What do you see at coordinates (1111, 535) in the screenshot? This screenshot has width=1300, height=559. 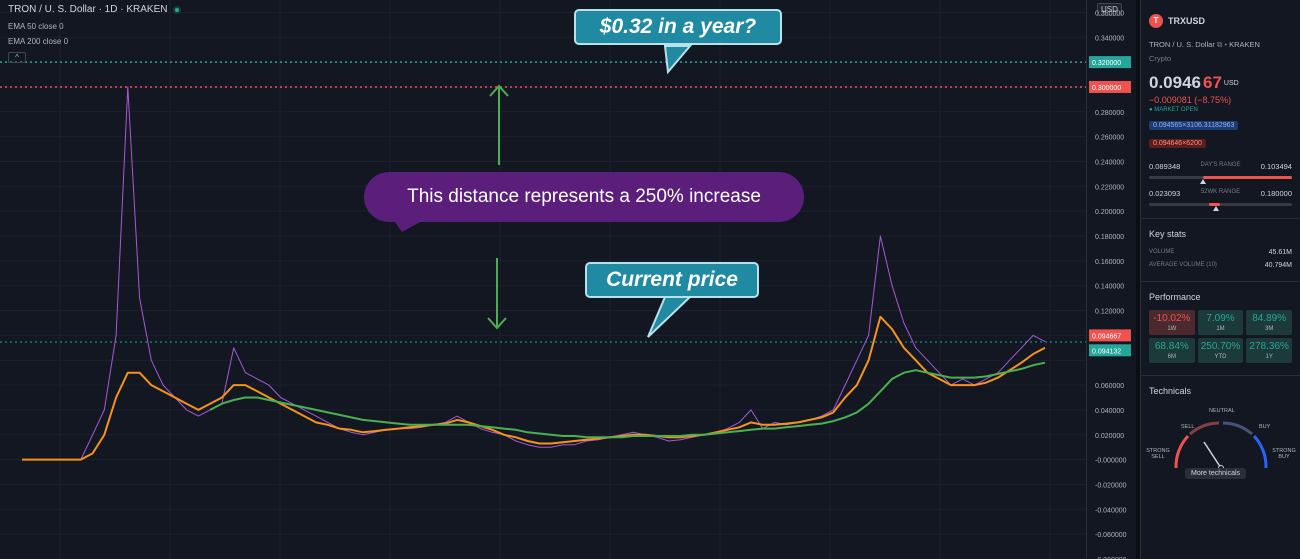 I see `price-tick-label: -0.060000` at bounding box center [1111, 535].